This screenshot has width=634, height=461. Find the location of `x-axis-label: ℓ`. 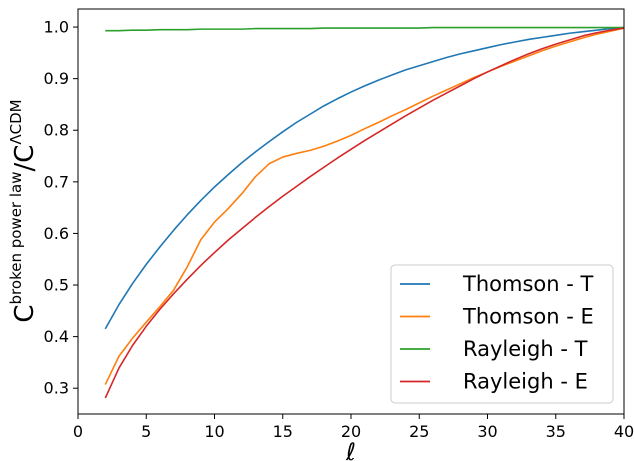

x-axis-label: ℓ is located at coordinates (350, 449).